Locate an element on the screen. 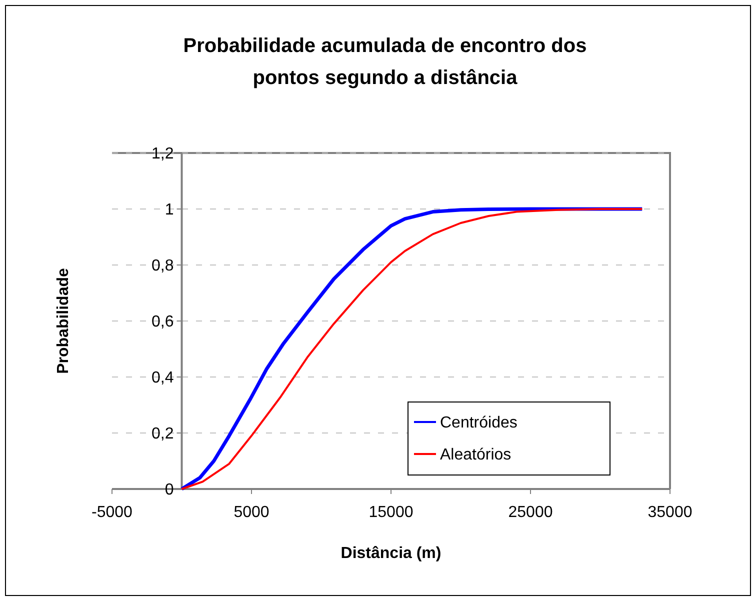 Image resolution: width=754 pixels, height=599 pixels. y-tick-label: 0,2 is located at coordinates (163, 434).